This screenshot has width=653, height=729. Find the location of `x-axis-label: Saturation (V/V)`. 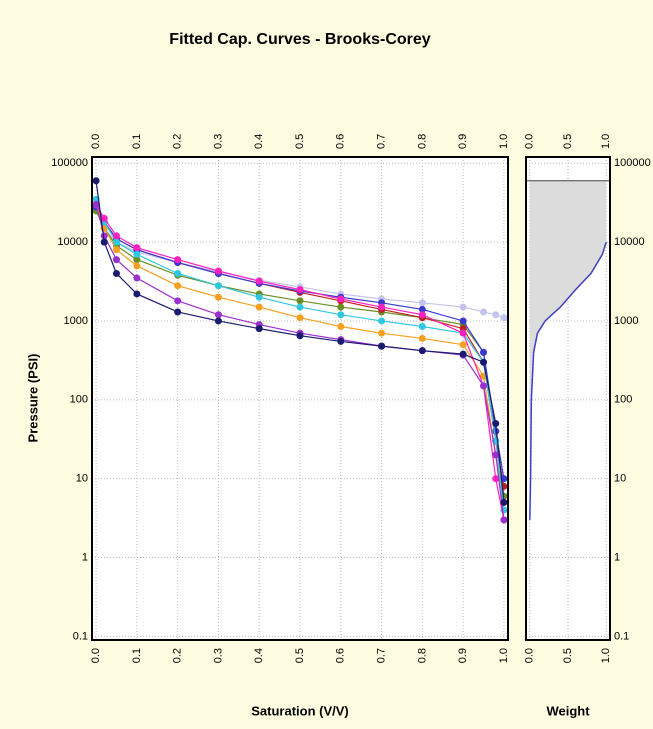

x-axis-label: Saturation (V/V) is located at coordinates (300, 710).